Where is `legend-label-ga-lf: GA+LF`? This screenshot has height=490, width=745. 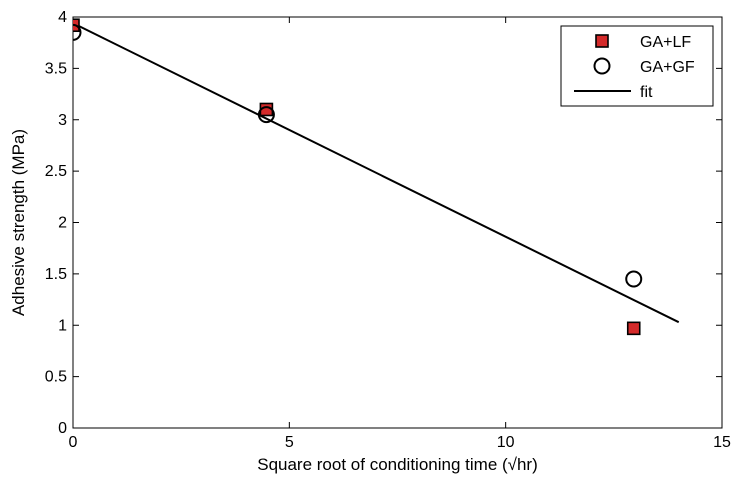 legend-label-ga-lf: GA+LF is located at coordinates (665, 42).